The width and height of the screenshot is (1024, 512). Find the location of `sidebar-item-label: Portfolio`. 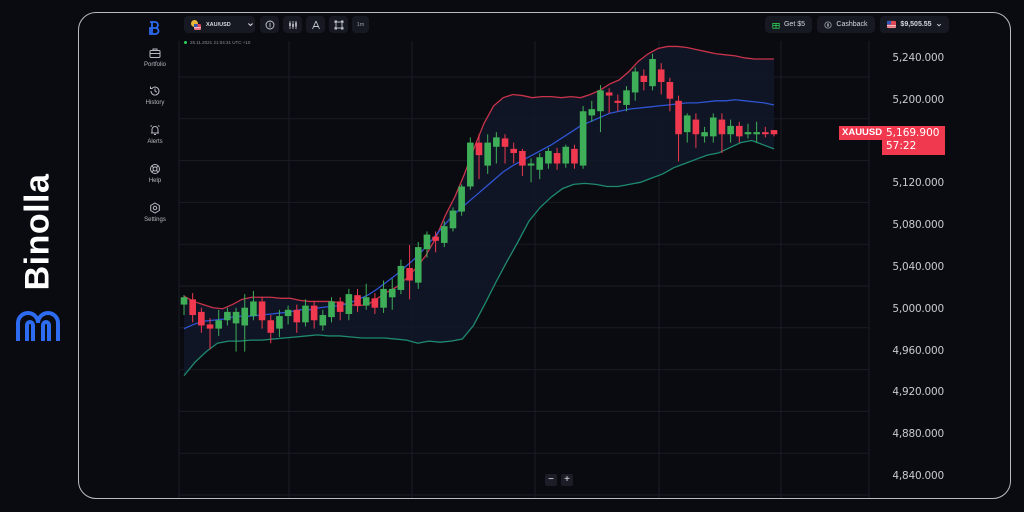

sidebar-item-label: Portfolio is located at coordinates (154, 65).